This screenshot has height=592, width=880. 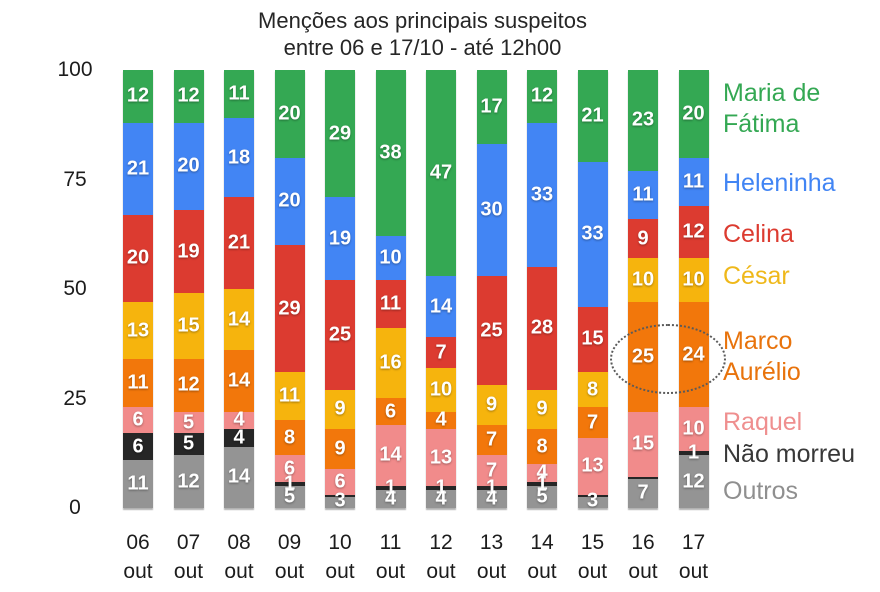 What do you see at coordinates (390, 258) in the screenshot?
I see `segment-heleninha: 10` at bounding box center [390, 258].